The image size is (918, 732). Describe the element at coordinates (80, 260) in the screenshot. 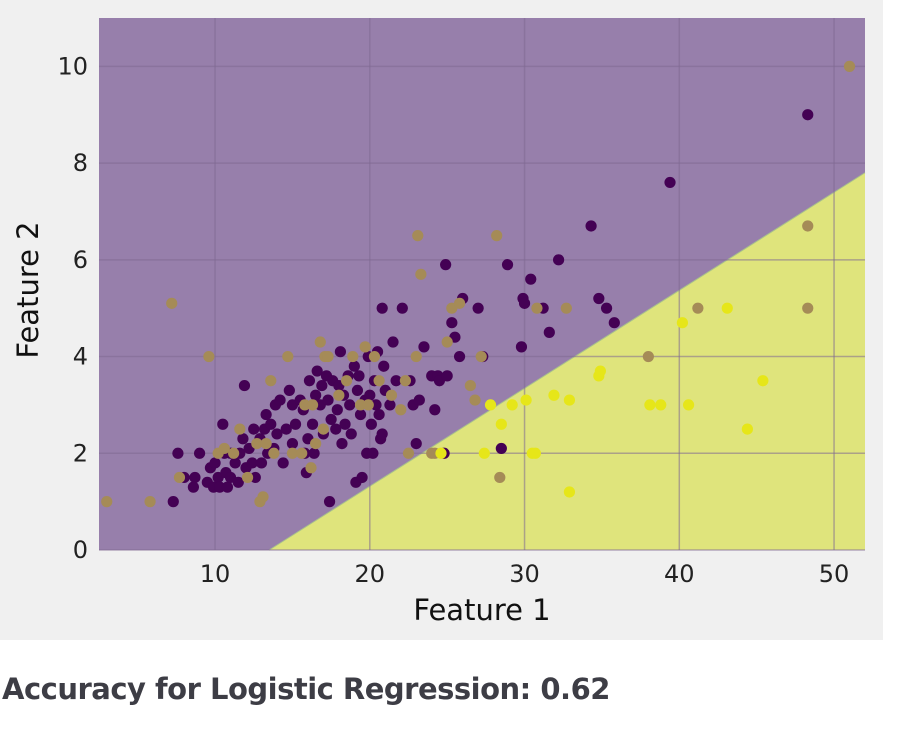

I see `y-tick-label: 6` at that location.